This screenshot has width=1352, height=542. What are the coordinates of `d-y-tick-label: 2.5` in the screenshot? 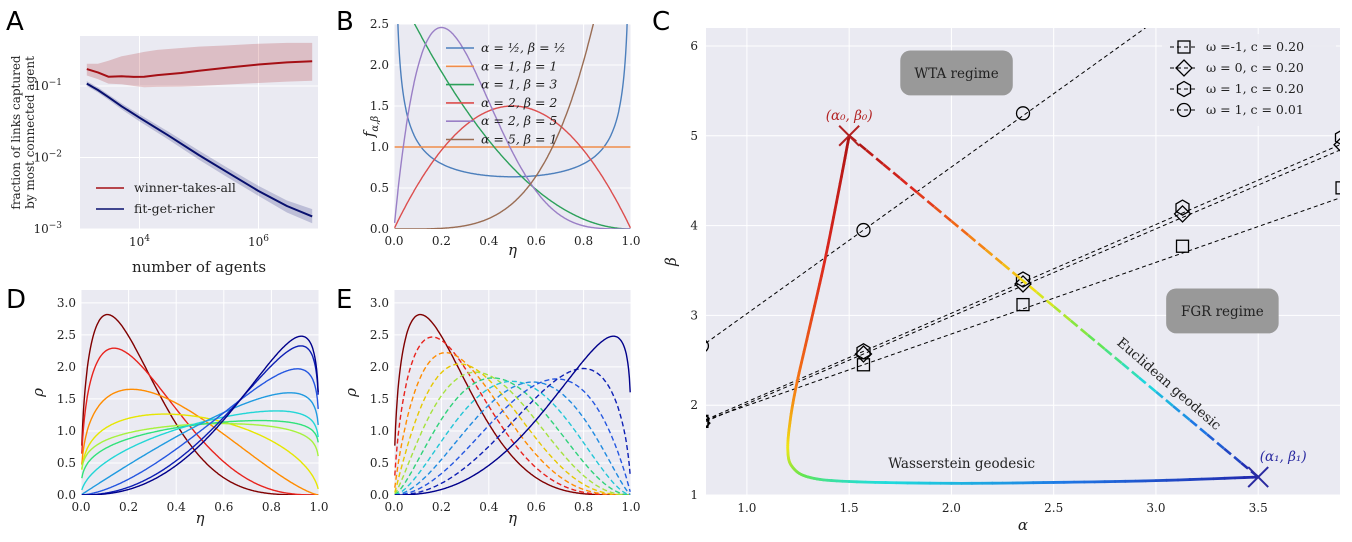 It's located at (66, 335).